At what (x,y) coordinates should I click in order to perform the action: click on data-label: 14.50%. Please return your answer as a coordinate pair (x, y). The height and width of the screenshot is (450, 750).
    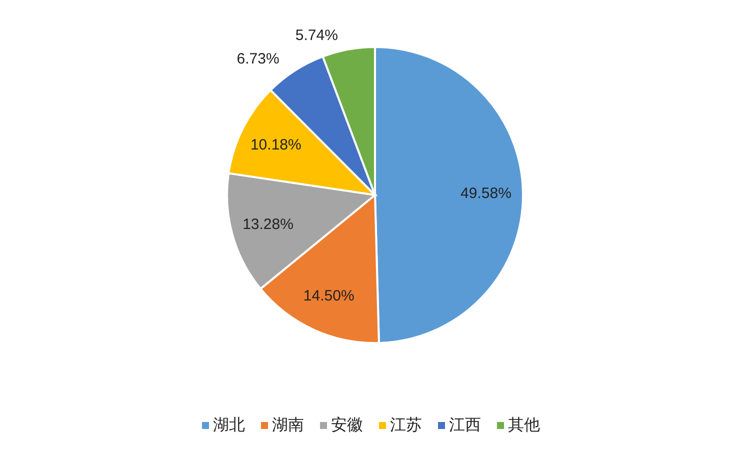
    Looking at the image, I should click on (328, 295).